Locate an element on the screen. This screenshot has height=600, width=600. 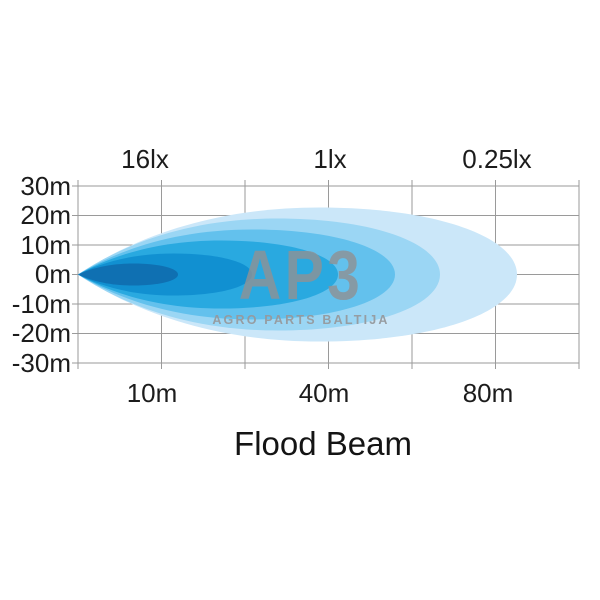
x-axis-label-40m: 40m is located at coordinates (324, 393).